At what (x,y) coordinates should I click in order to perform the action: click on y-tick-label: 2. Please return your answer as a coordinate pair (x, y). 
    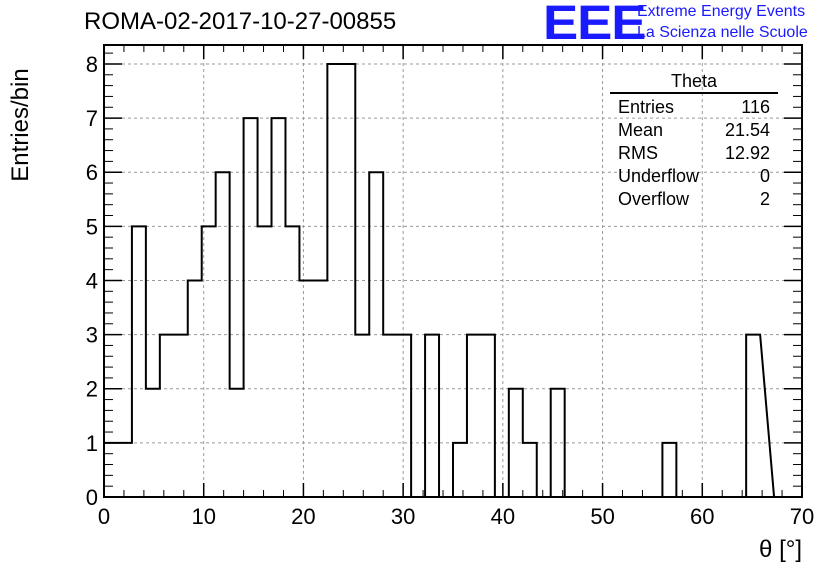
    Looking at the image, I should click on (92, 389).